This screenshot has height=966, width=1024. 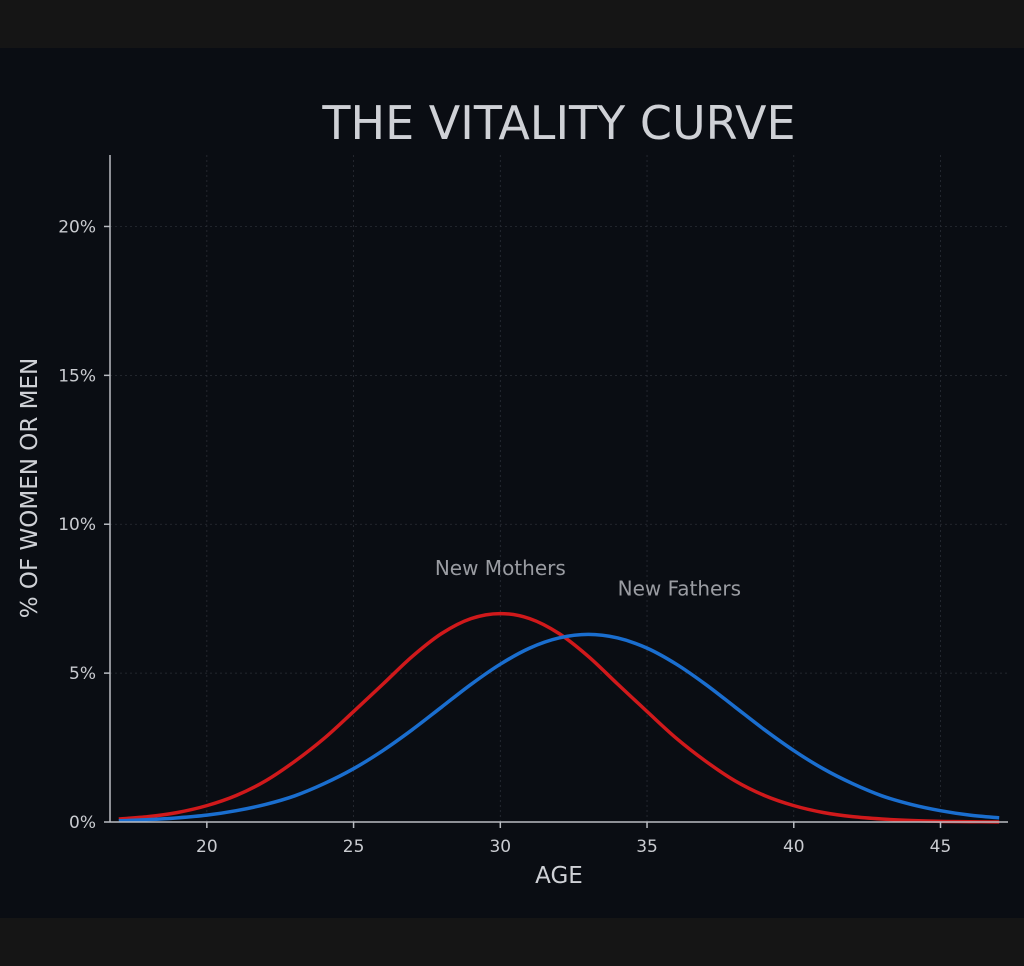 What do you see at coordinates (679, 589) in the screenshot?
I see `annotation-label: New Fathers` at bounding box center [679, 589].